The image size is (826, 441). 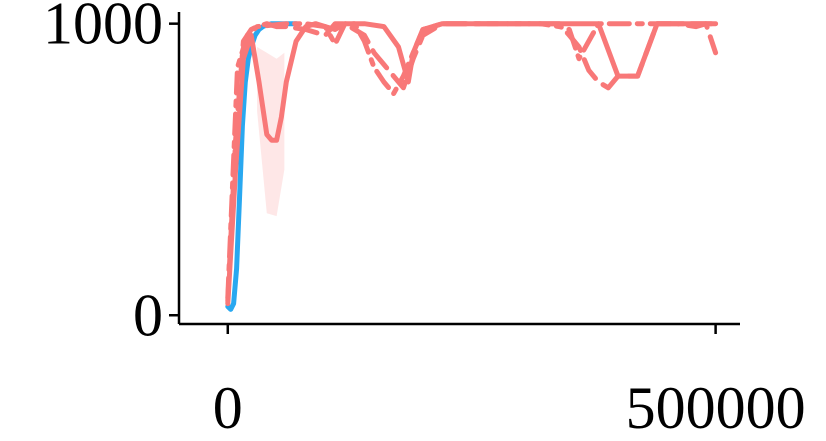 What do you see at coordinates (103, 28) in the screenshot?
I see `y-tick-label: 1000` at bounding box center [103, 28].